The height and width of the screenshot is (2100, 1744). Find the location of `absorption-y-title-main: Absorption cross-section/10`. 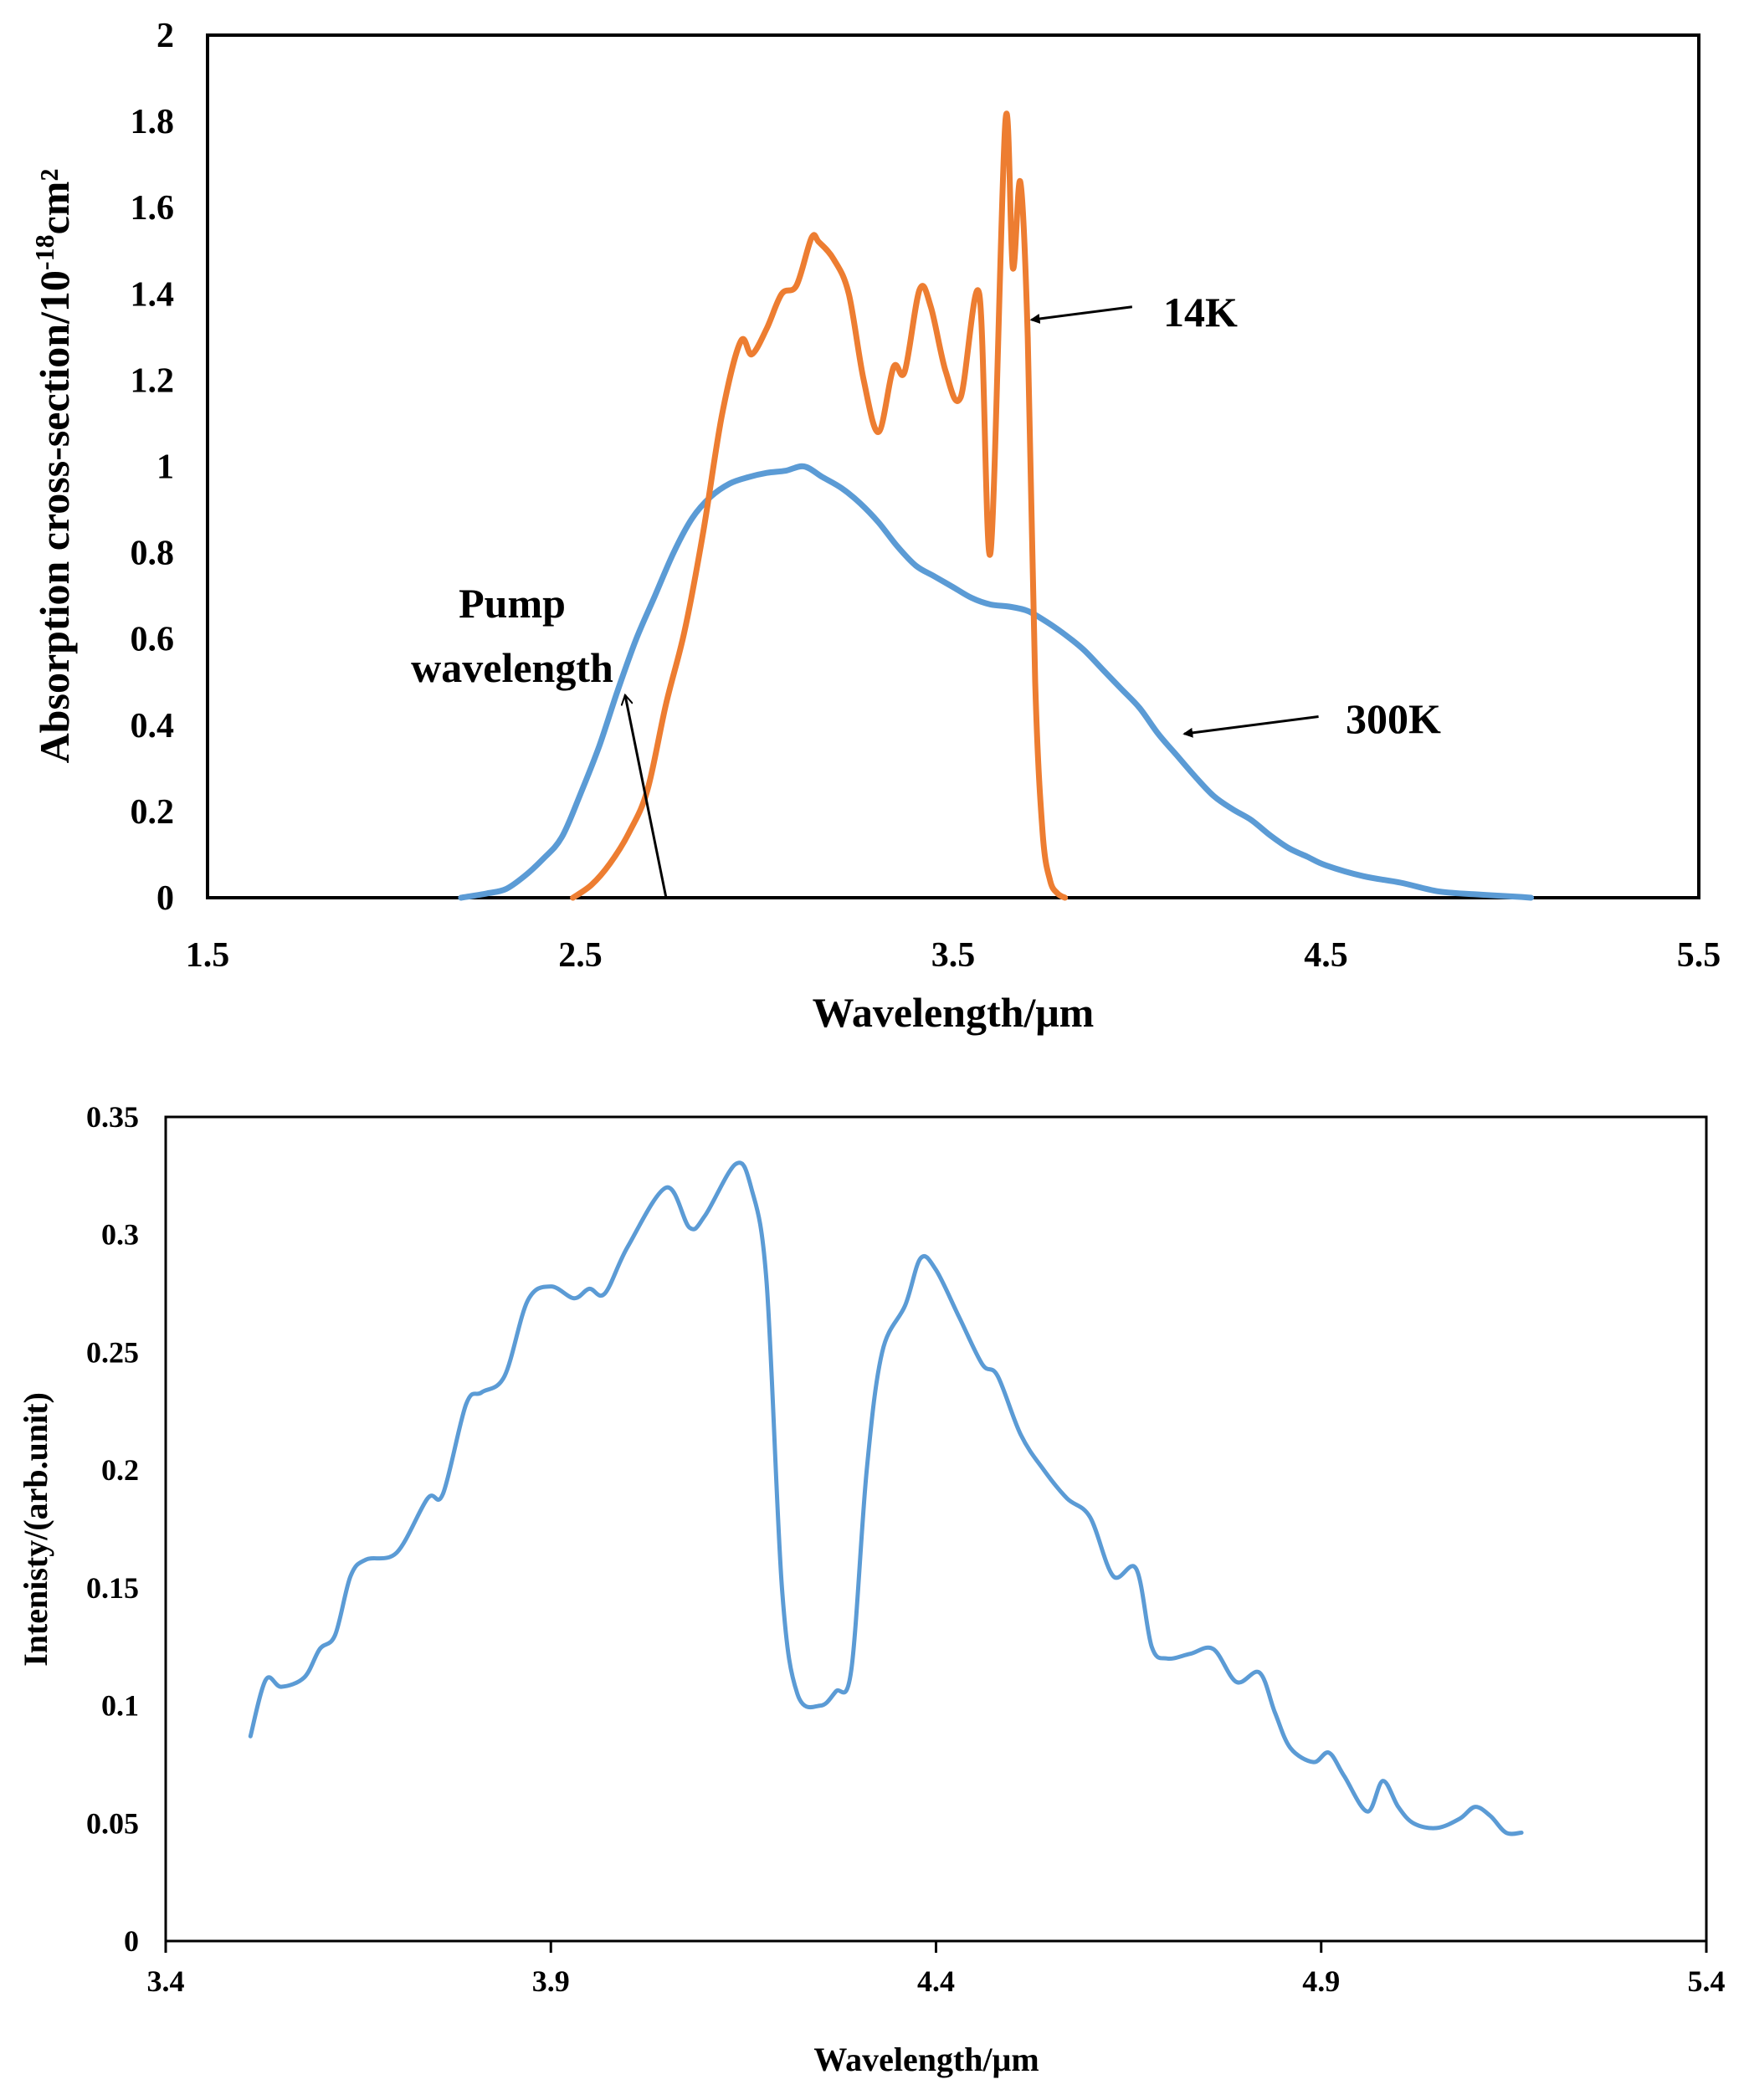

absorption-y-title-main: Absorption cross-section/10 is located at coordinates (54, 516).